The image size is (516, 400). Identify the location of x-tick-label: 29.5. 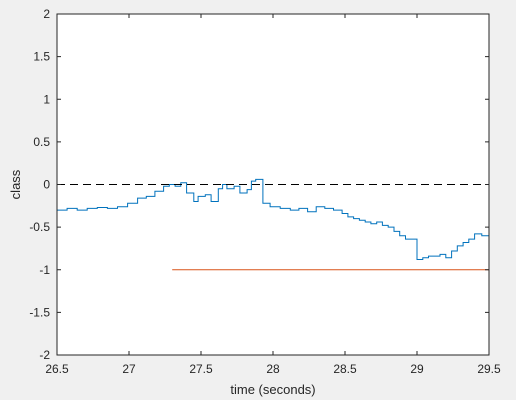
(489, 369).